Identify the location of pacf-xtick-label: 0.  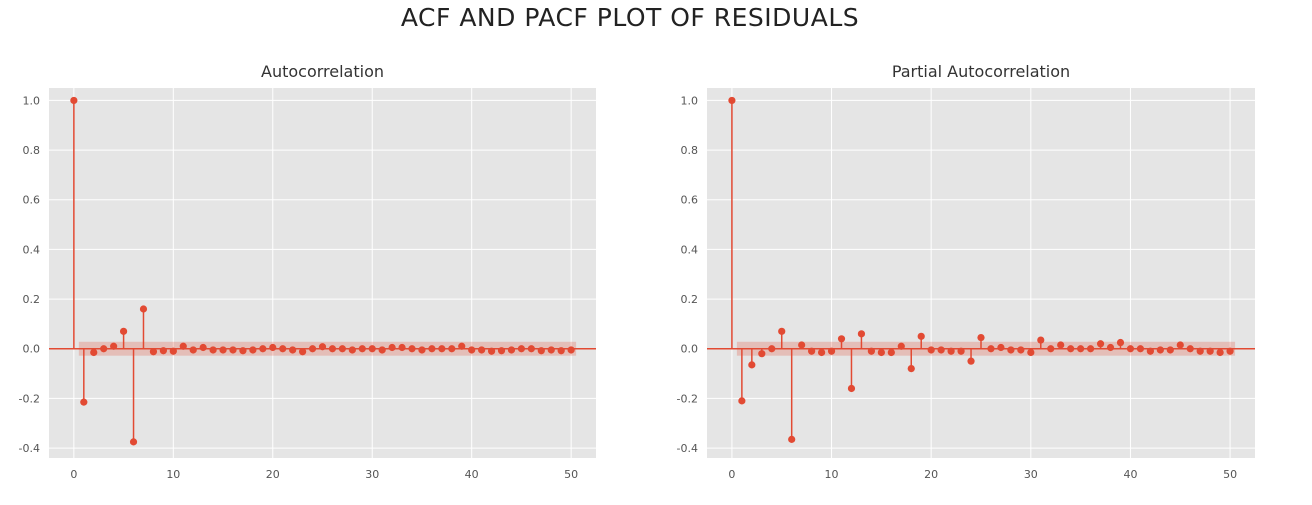
(731, 474).